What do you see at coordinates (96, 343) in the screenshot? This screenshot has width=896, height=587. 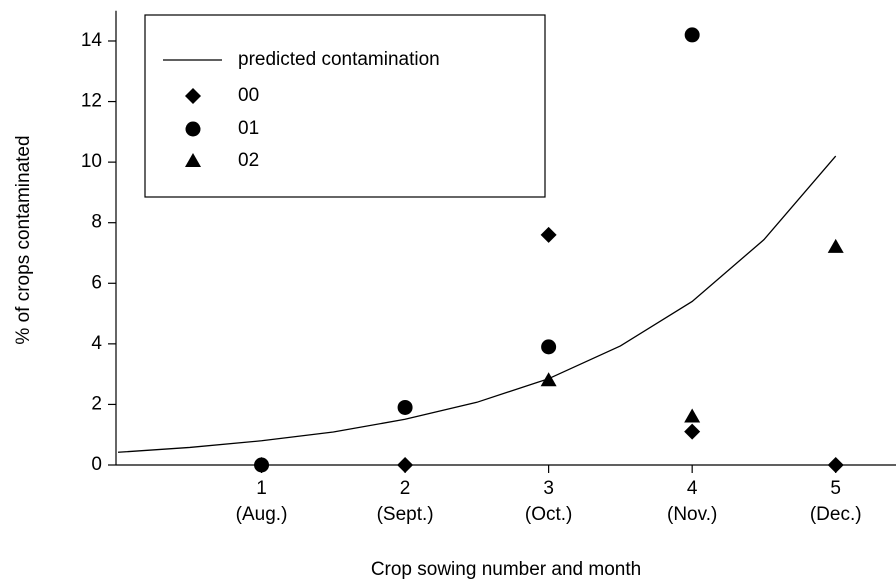 I see `y-tick-label: 4` at bounding box center [96, 343].